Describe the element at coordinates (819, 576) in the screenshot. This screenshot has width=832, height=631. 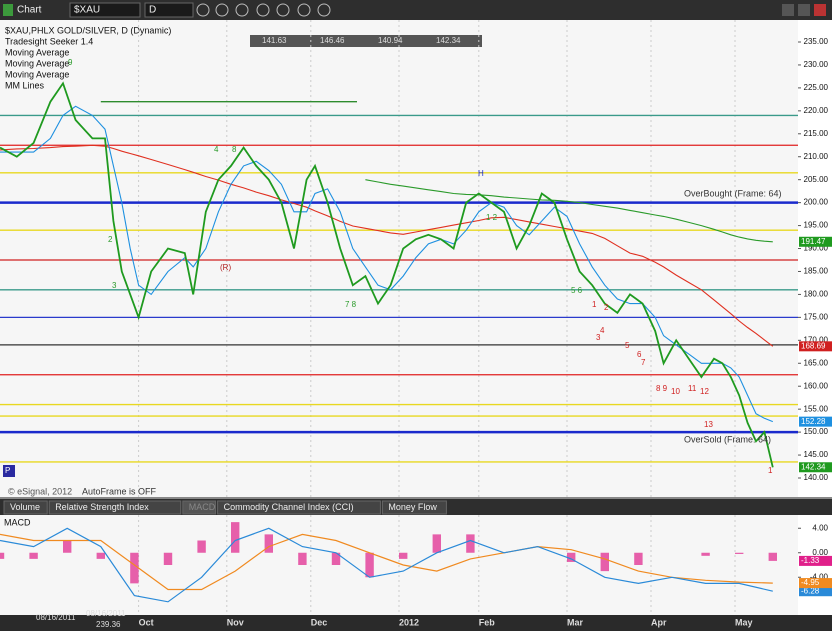
I see `y-tick-label: -4.00` at that location.